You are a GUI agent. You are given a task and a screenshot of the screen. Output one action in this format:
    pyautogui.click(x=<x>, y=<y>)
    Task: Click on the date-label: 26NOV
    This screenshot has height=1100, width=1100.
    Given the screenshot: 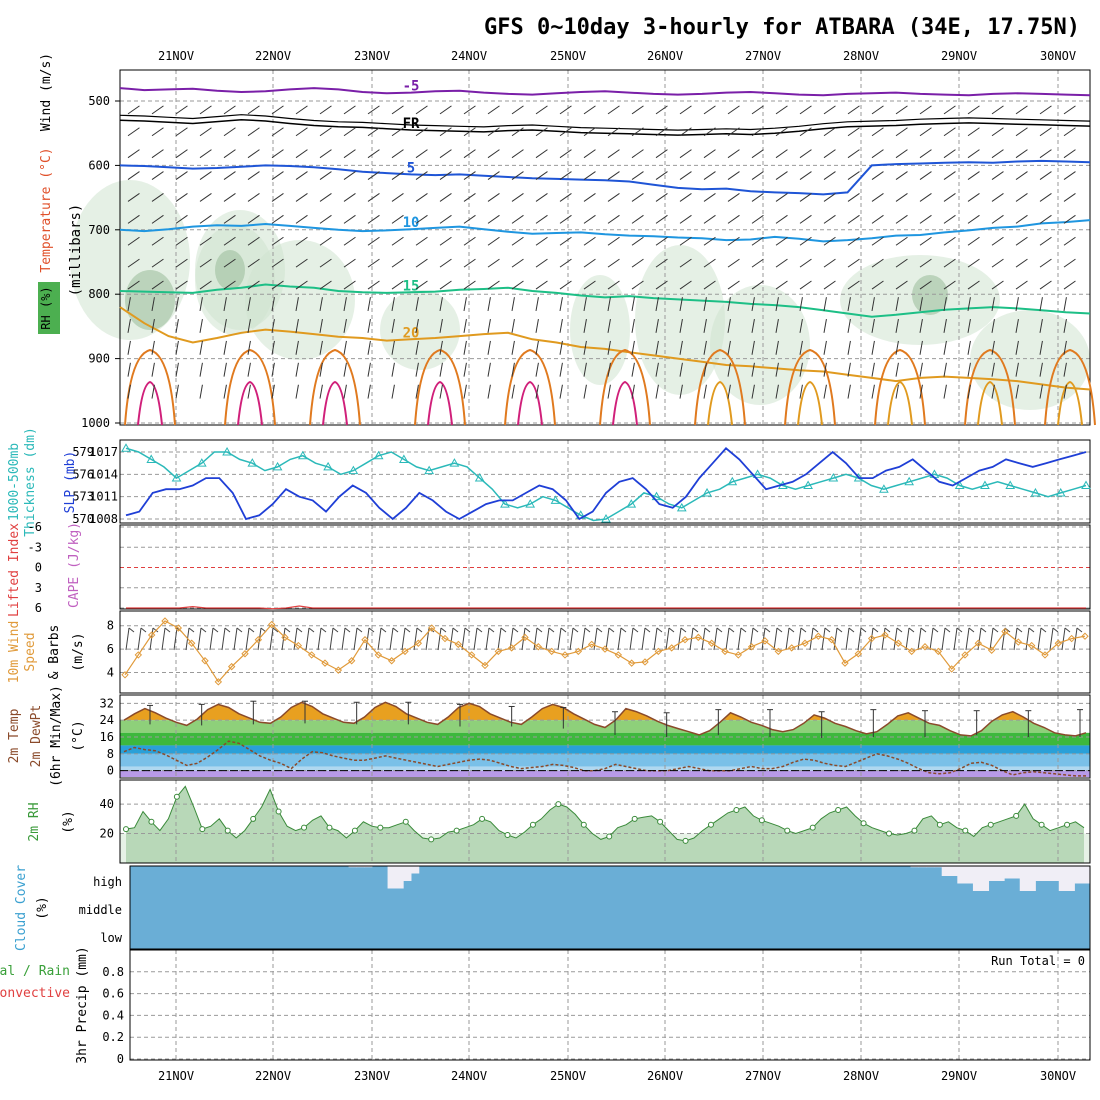 What is the action you would take?
    pyautogui.click(x=665, y=1076)
    